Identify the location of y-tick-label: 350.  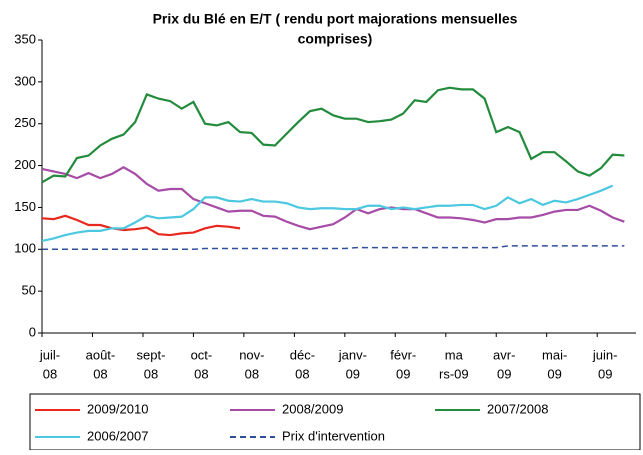
(25, 38).